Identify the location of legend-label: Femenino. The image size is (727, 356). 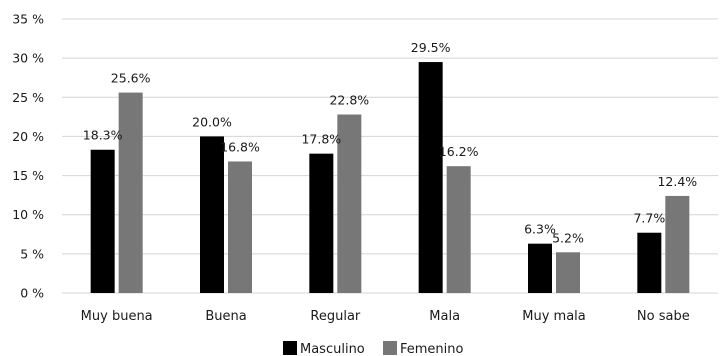
(432, 349).